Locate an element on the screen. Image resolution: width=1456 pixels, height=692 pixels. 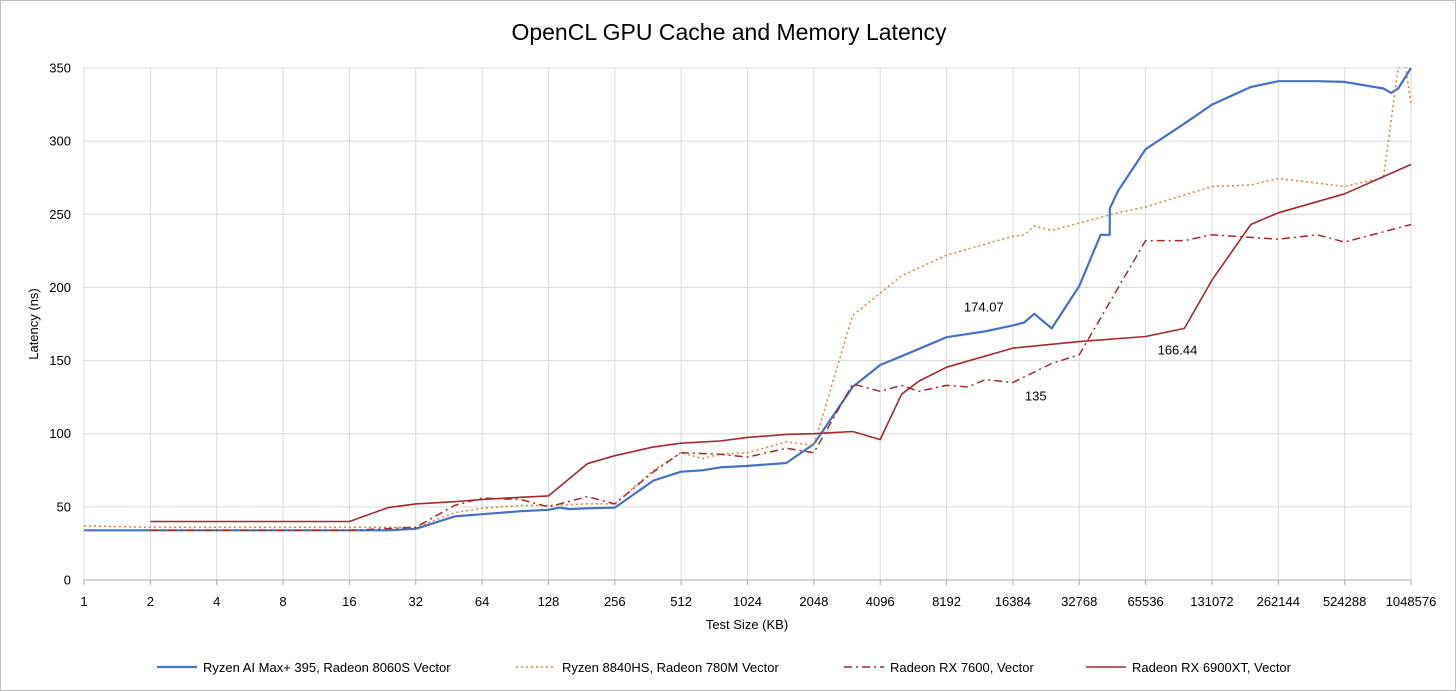
data-label: 174.07 is located at coordinates (984, 306).